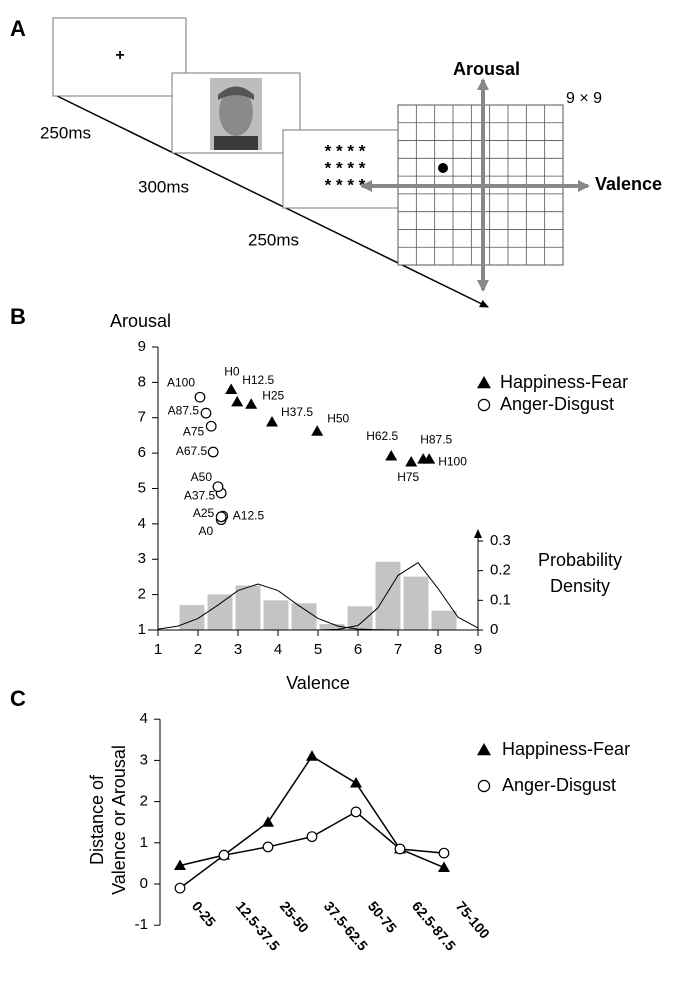 Image resolution: width=693 pixels, height=986 pixels. I want to click on x-tick-label: 50-75, so click(382, 917).